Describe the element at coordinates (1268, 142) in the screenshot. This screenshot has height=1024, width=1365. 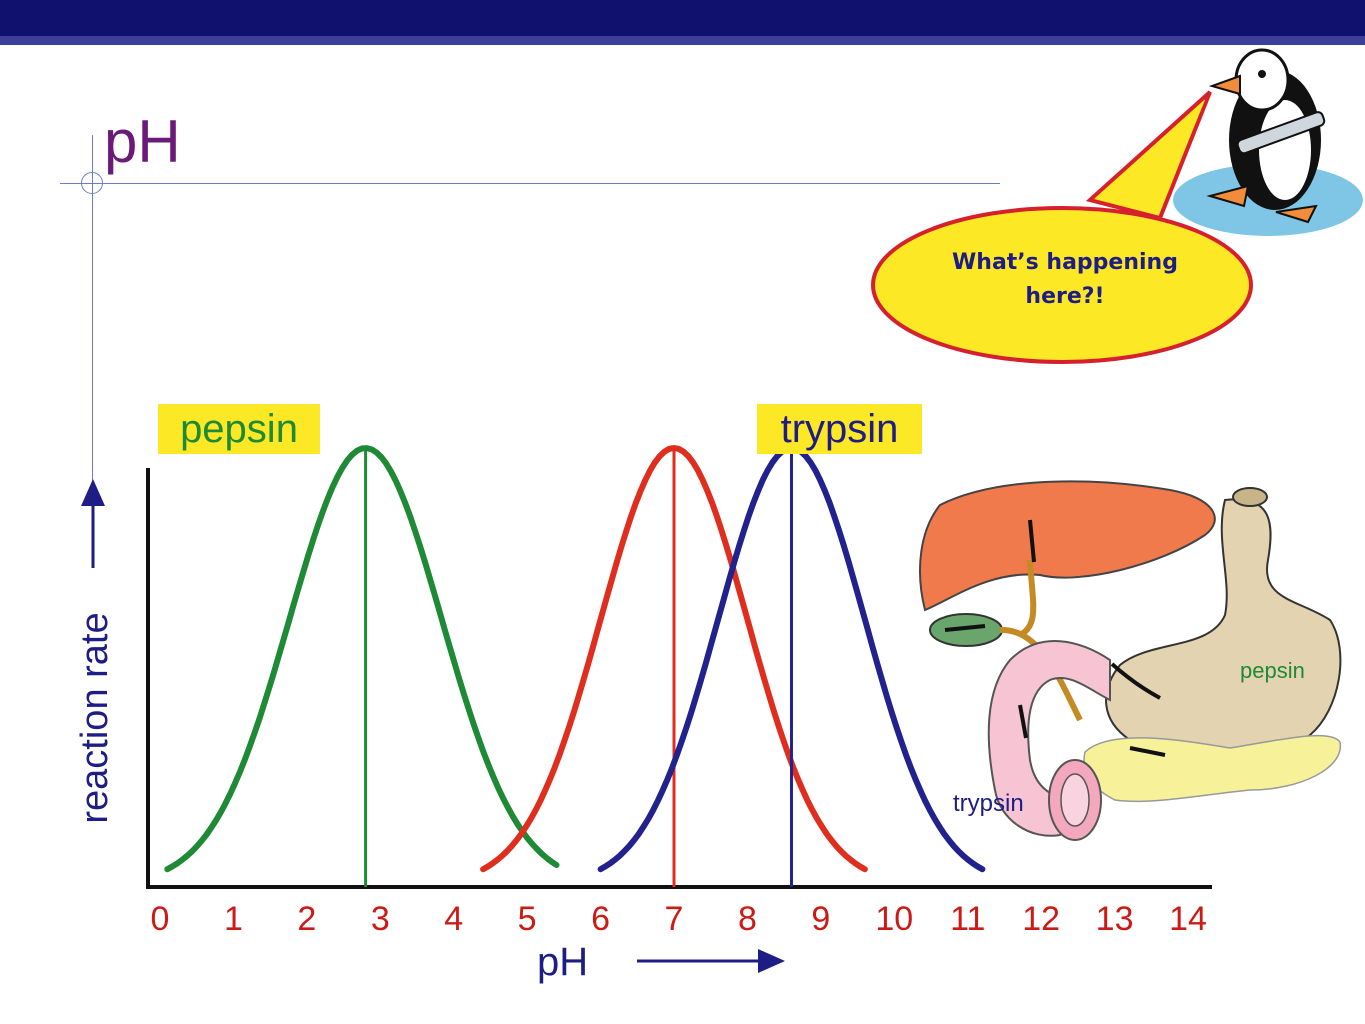
I see `penguin-mechanic-icon` at that location.